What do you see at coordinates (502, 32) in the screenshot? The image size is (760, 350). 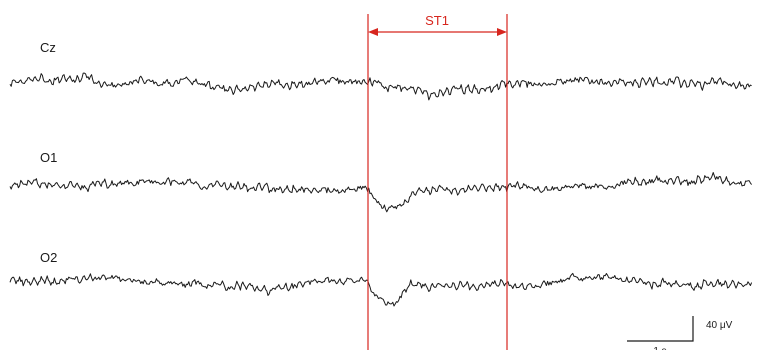 I see `window-arrowhead-right` at bounding box center [502, 32].